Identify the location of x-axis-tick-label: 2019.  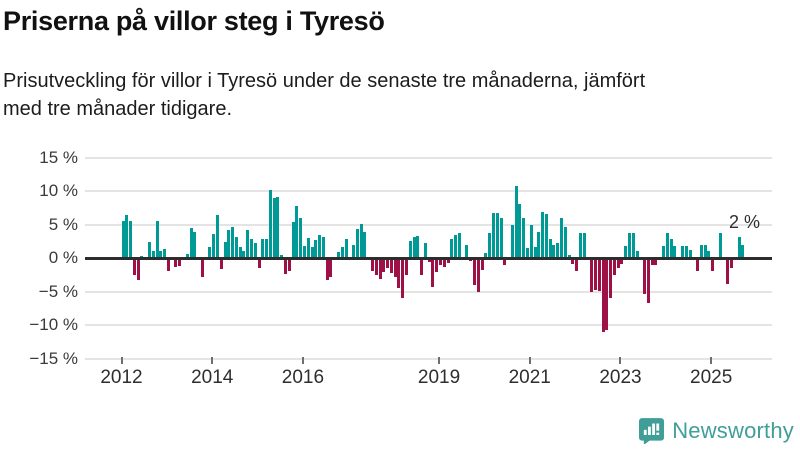
(439, 377).